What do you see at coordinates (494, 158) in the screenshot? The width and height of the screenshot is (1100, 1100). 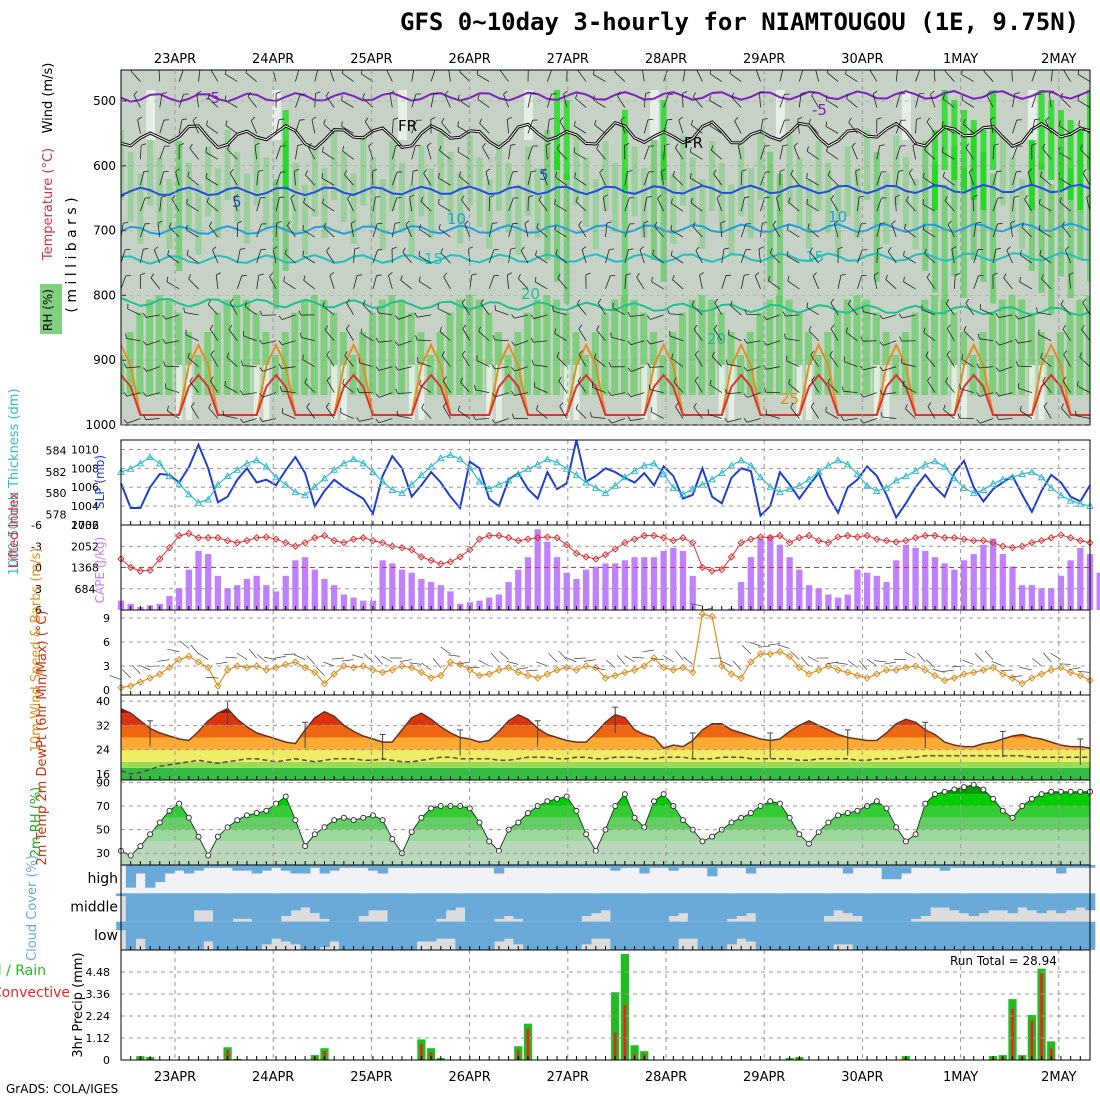 I see `rh-contour-label: 50` at bounding box center [494, 158].